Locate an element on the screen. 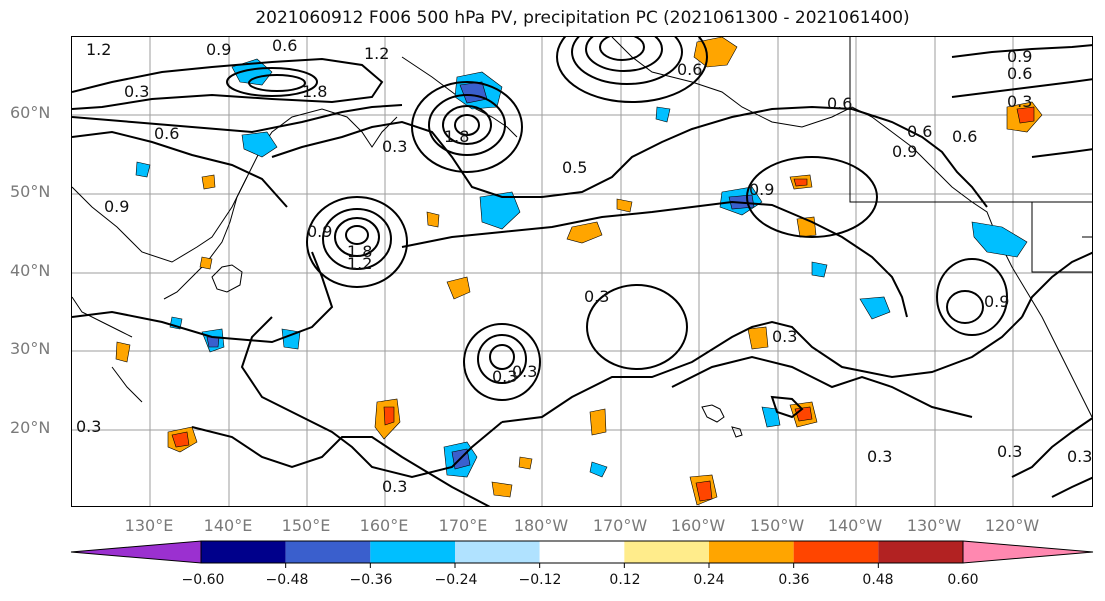 The image size is (1105, 601). lat-label-40n: 40°N is located at coordinates (30, 270).